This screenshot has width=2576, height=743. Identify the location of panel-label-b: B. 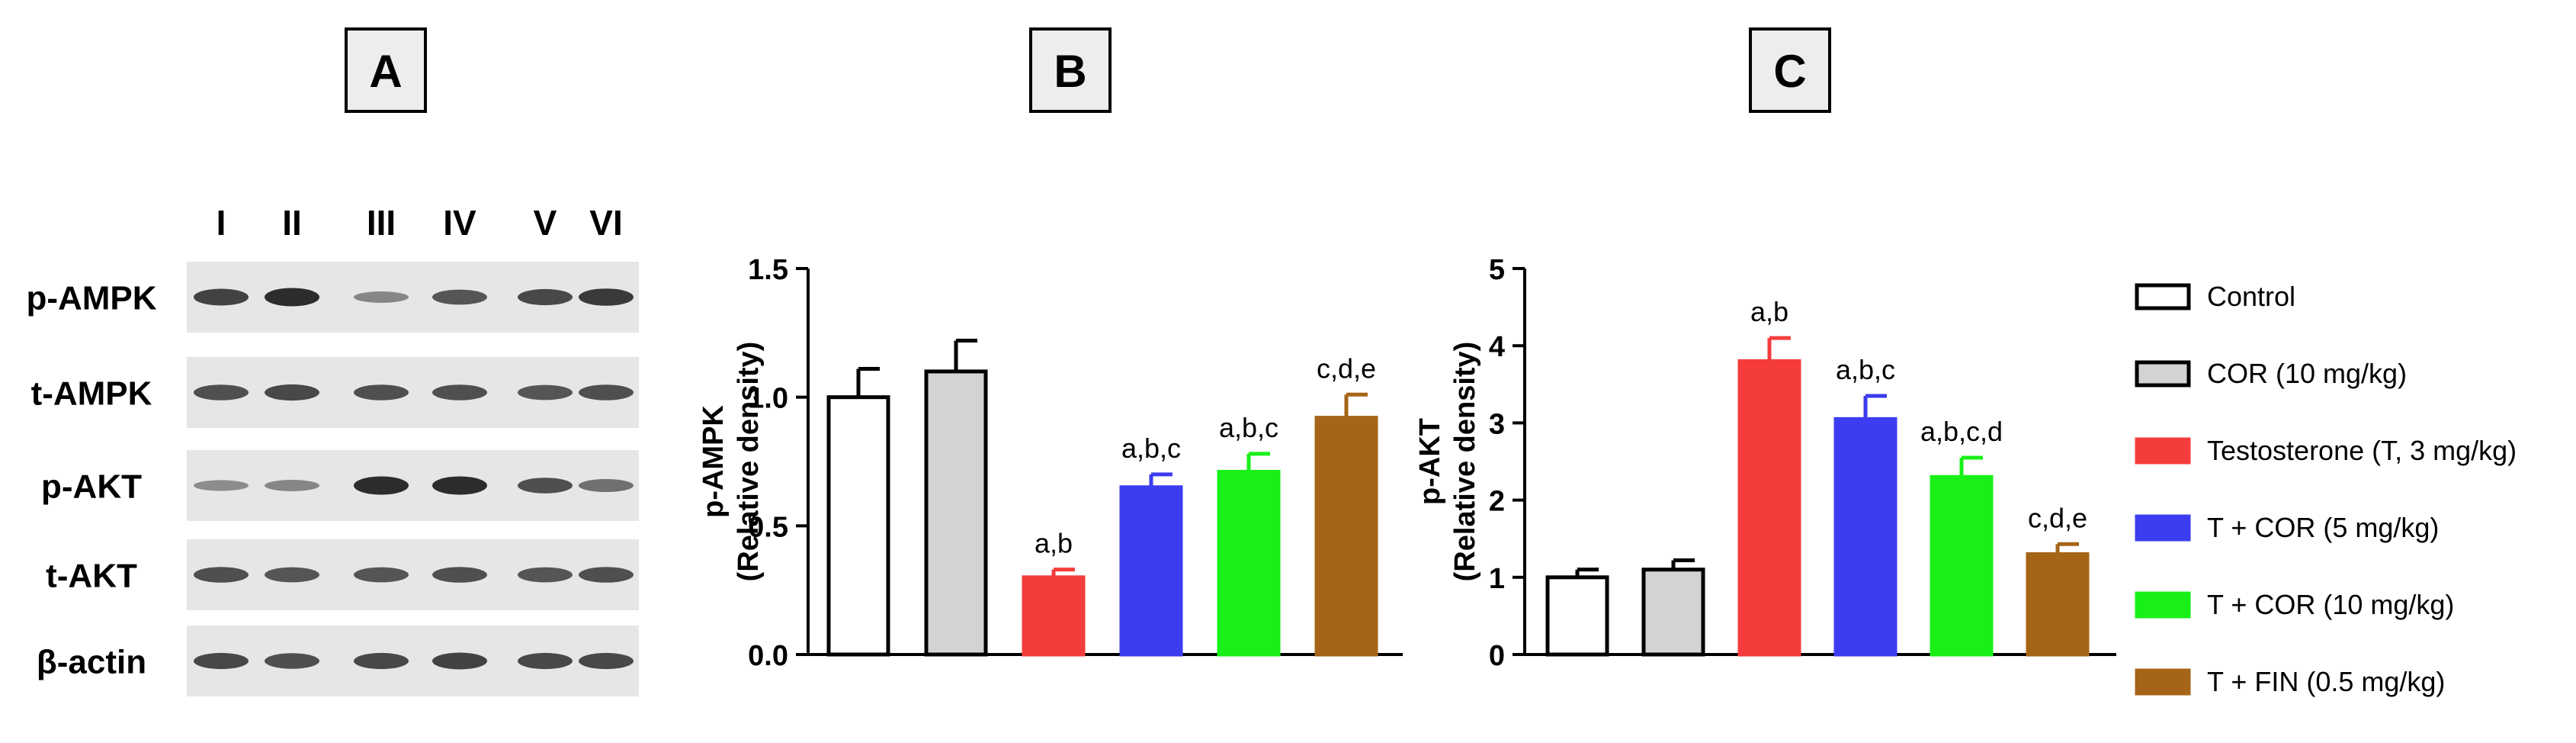
(1070, 70).